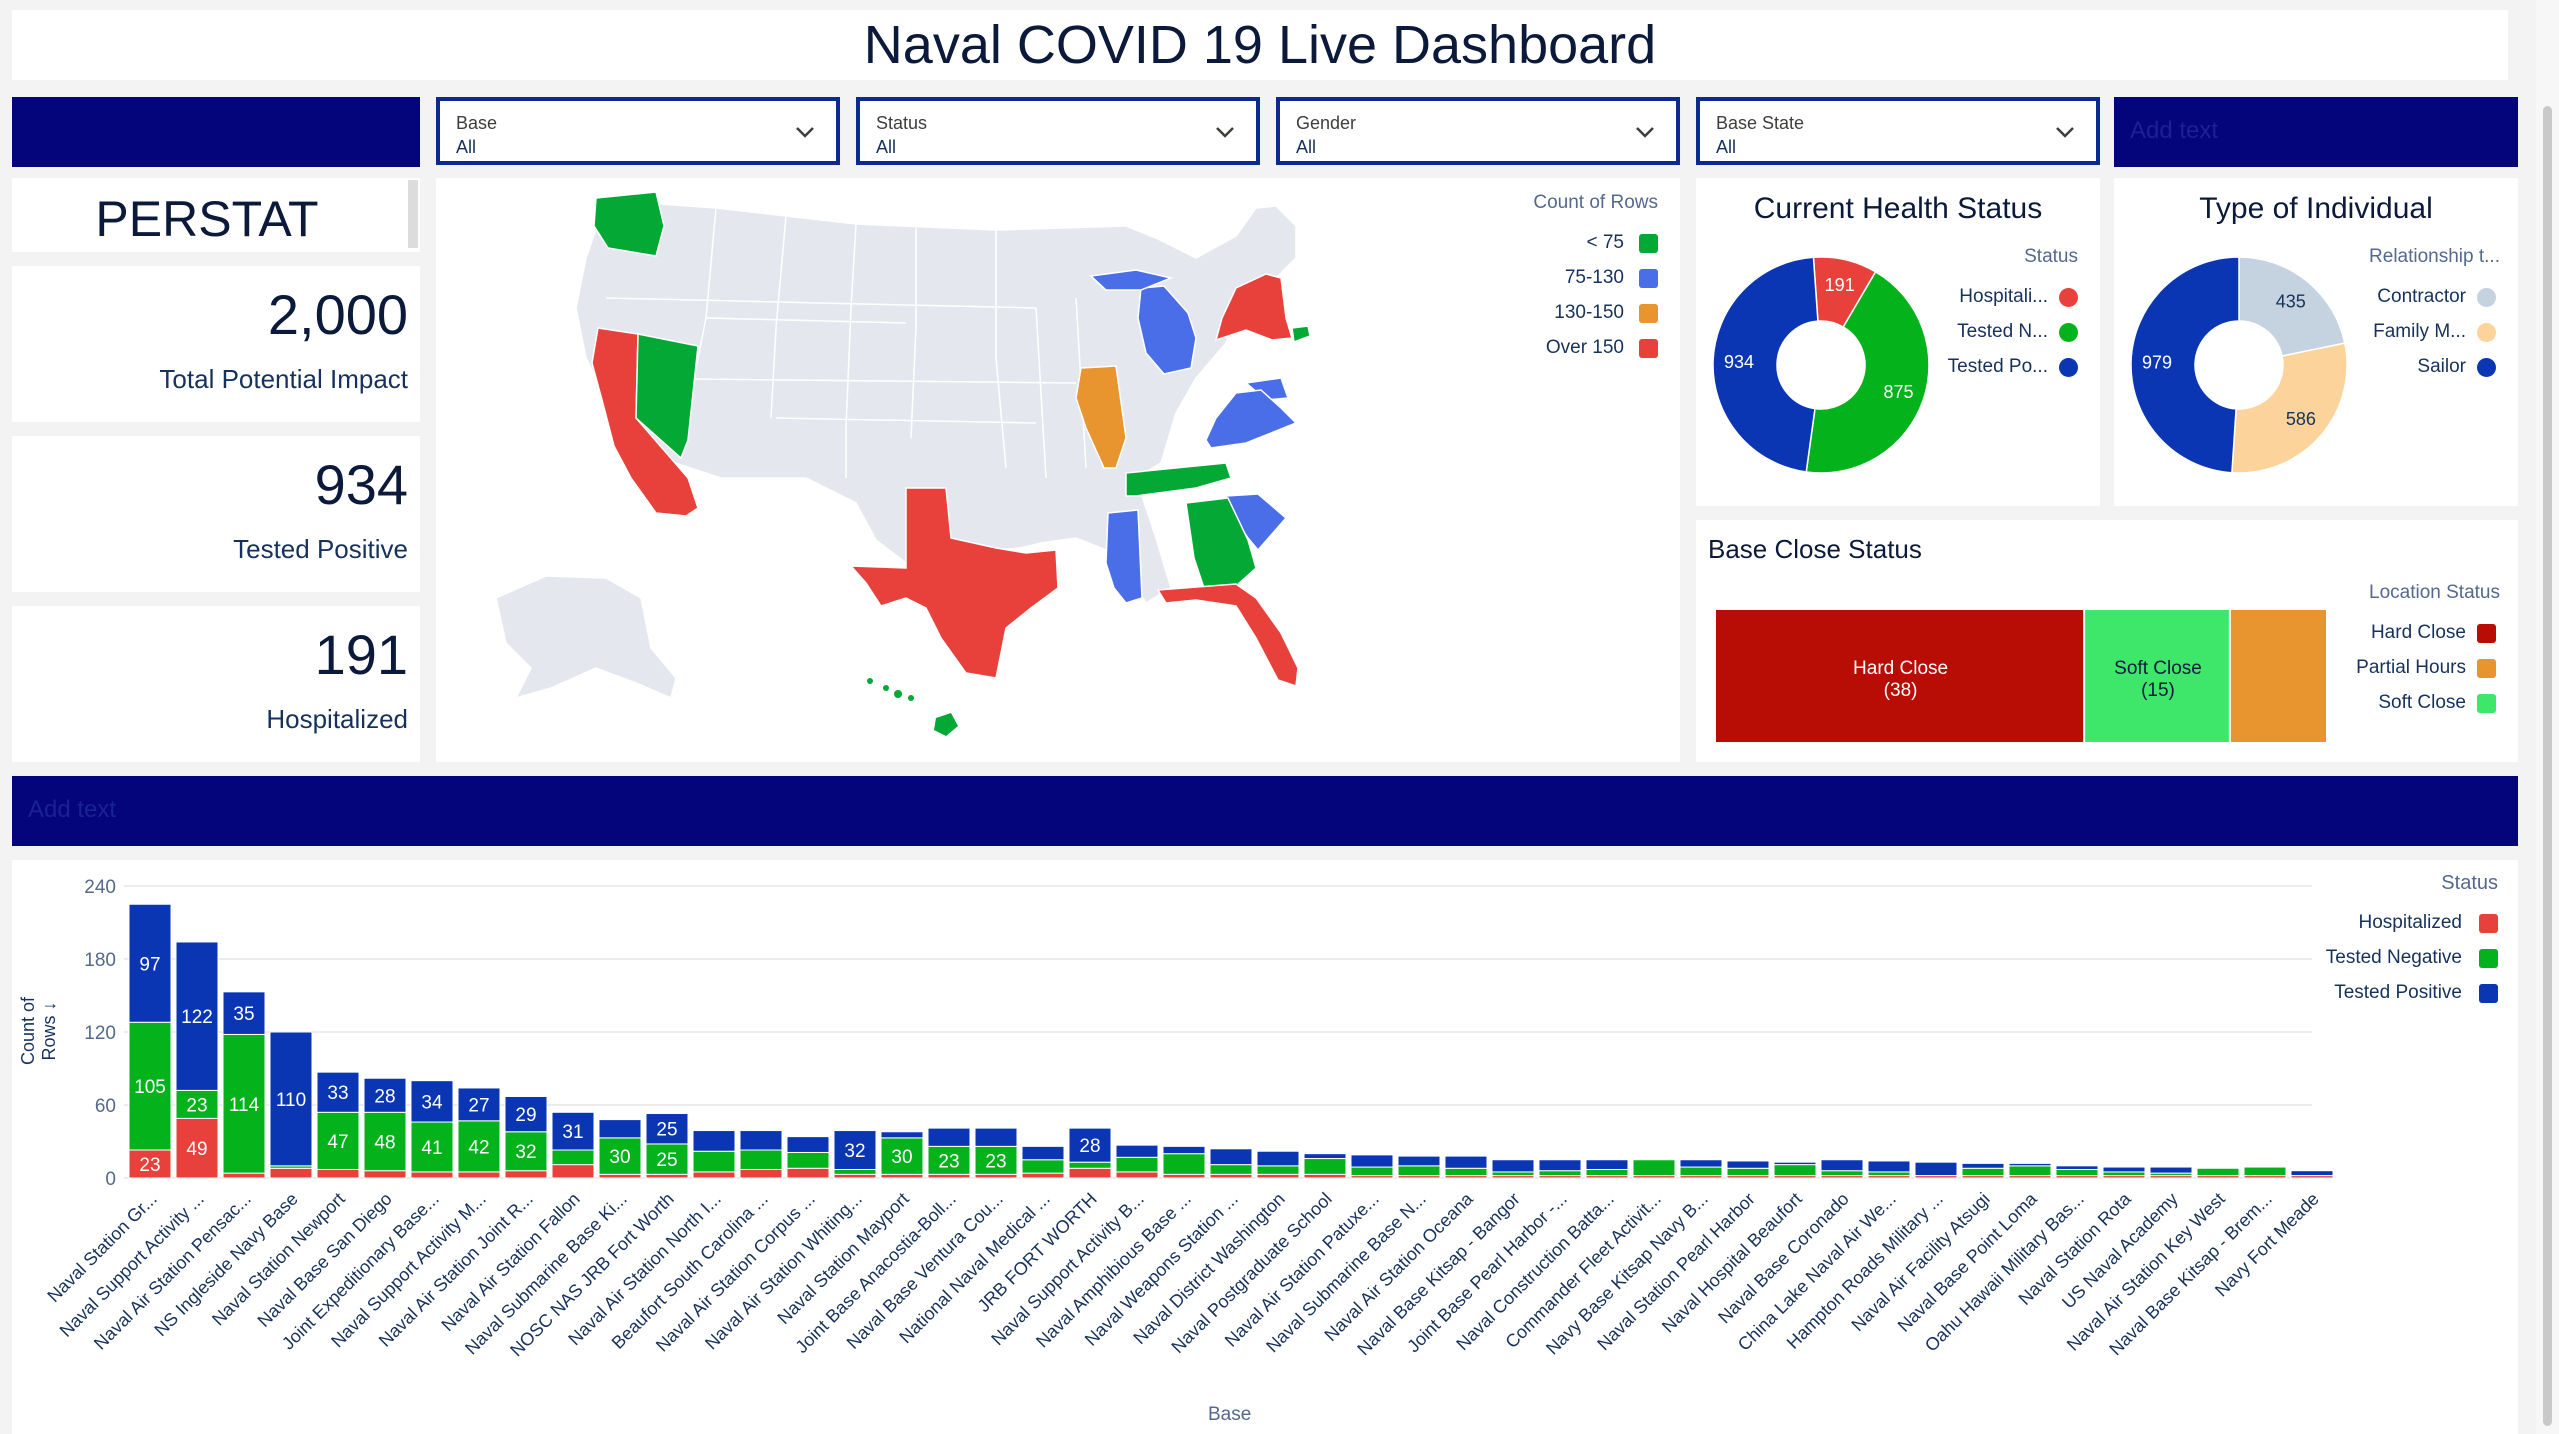  What do you see at coordinates (2418, 632) in the screenshot?
I see `close-legend-item: Hard Close` at bounding box center [2418, 632].